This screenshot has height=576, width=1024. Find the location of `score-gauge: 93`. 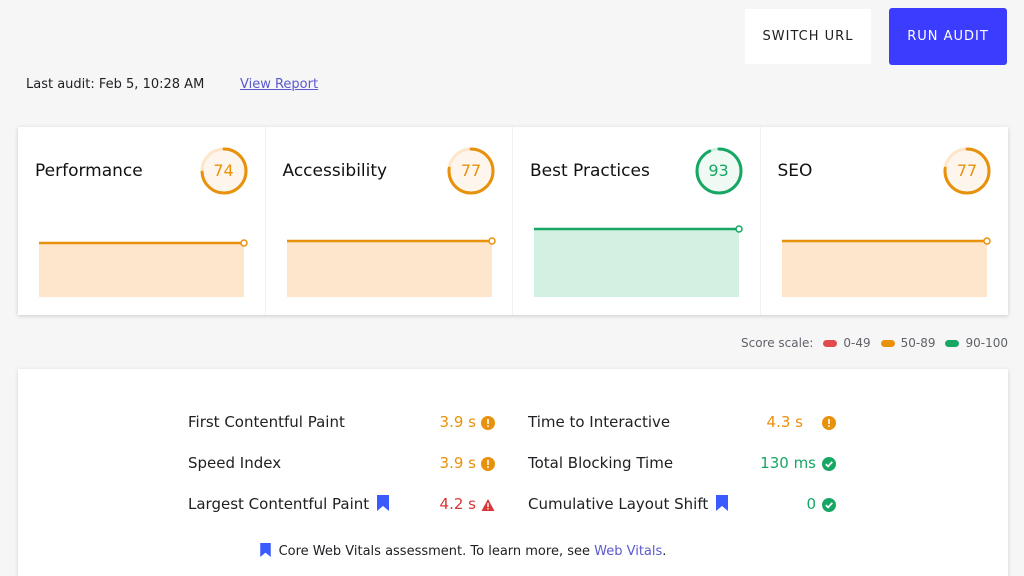

score-gauge: 93 is located at coordinates (719, 171).